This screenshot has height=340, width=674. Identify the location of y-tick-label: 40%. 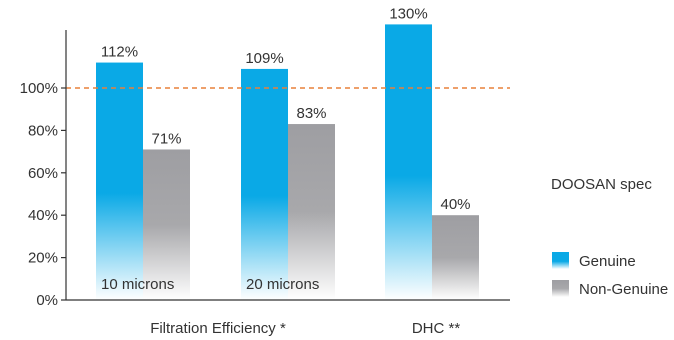
(43, 215).